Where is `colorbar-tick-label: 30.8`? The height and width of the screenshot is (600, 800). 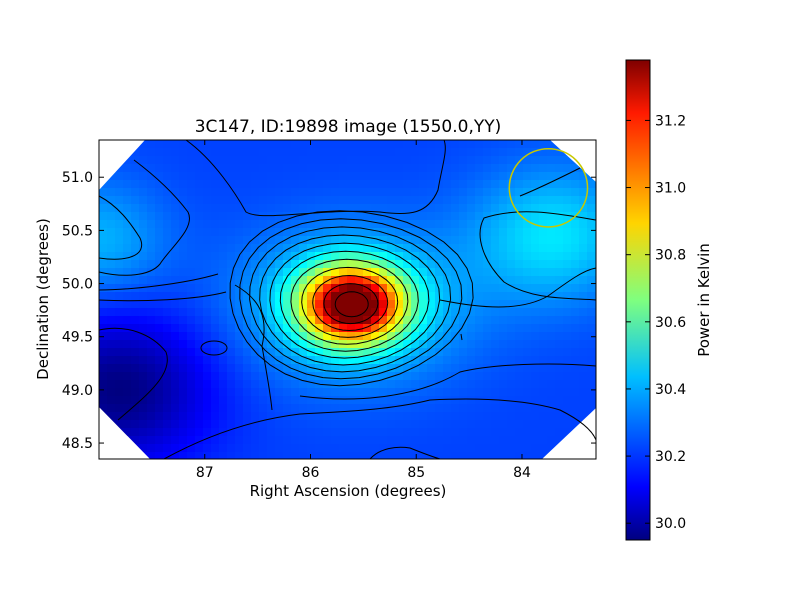
colorbar-tick-label: 30.8 is located at coordinates (670, 256).